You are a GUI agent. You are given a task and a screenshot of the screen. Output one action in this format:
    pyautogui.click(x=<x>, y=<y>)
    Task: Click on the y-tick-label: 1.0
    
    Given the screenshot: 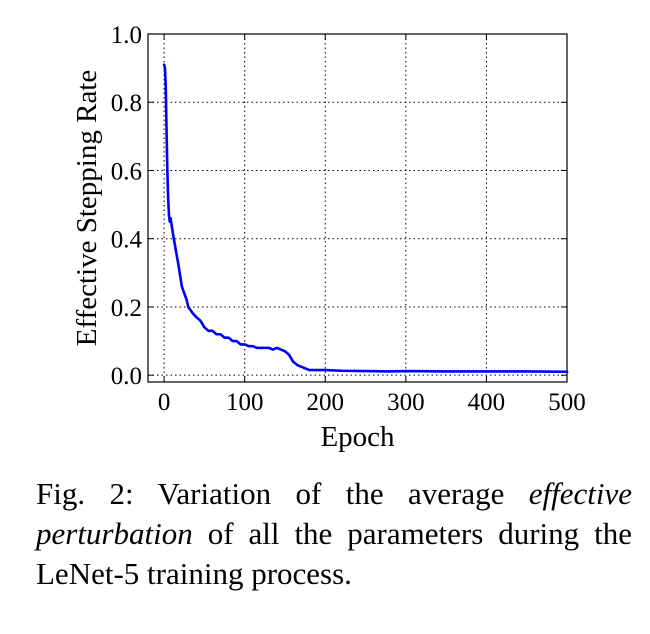 What is the action you would take?
    pyautogui.click(x=126, y=35)
    